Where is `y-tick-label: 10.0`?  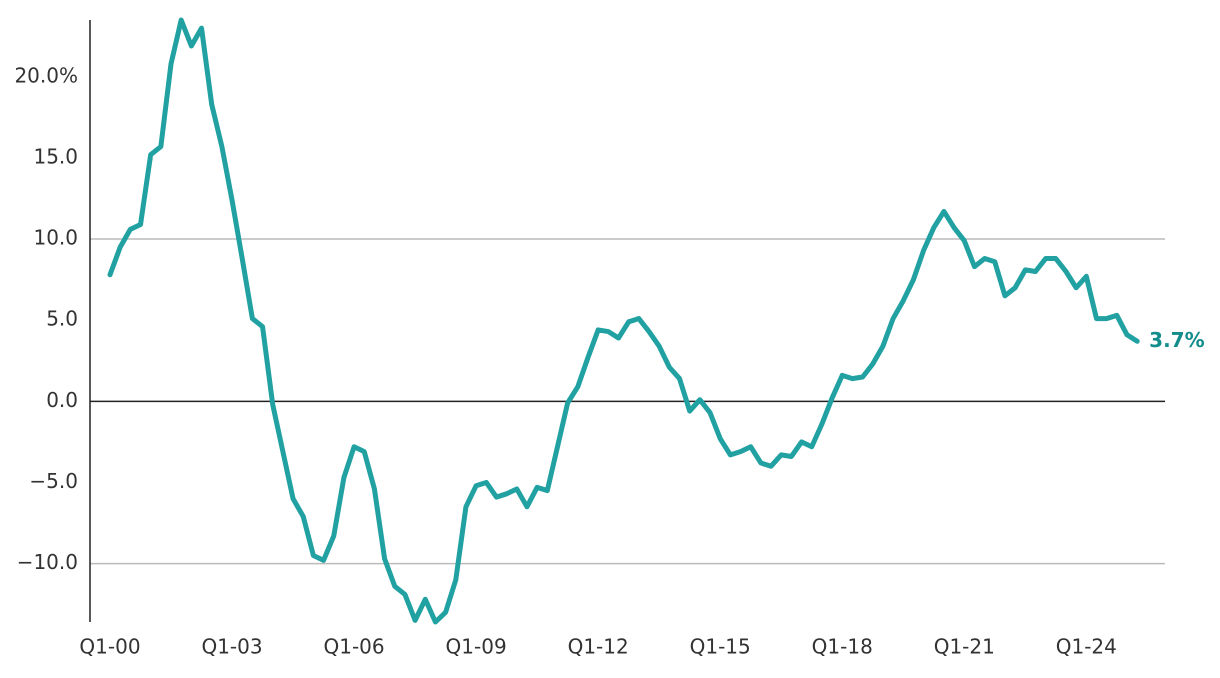 y-tick-label: 10.0 is located at coordinates (55, 238).